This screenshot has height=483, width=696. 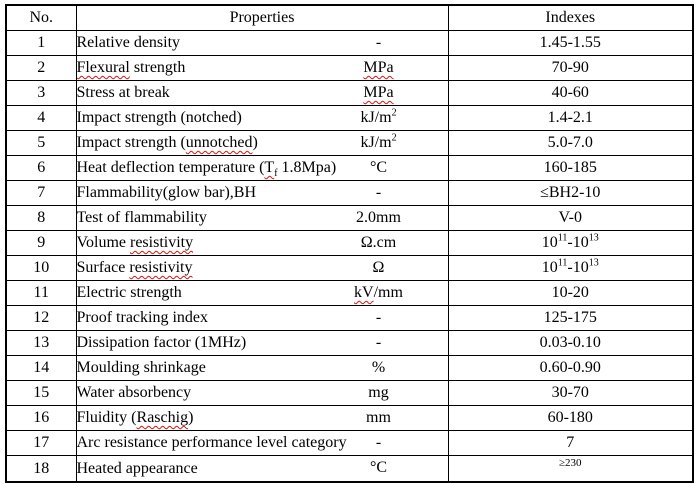 What do you see at coordinates (570, 367) in the screenshot?
I see `text-segment: 0.60-0.90` at bounding box center [570, 367].